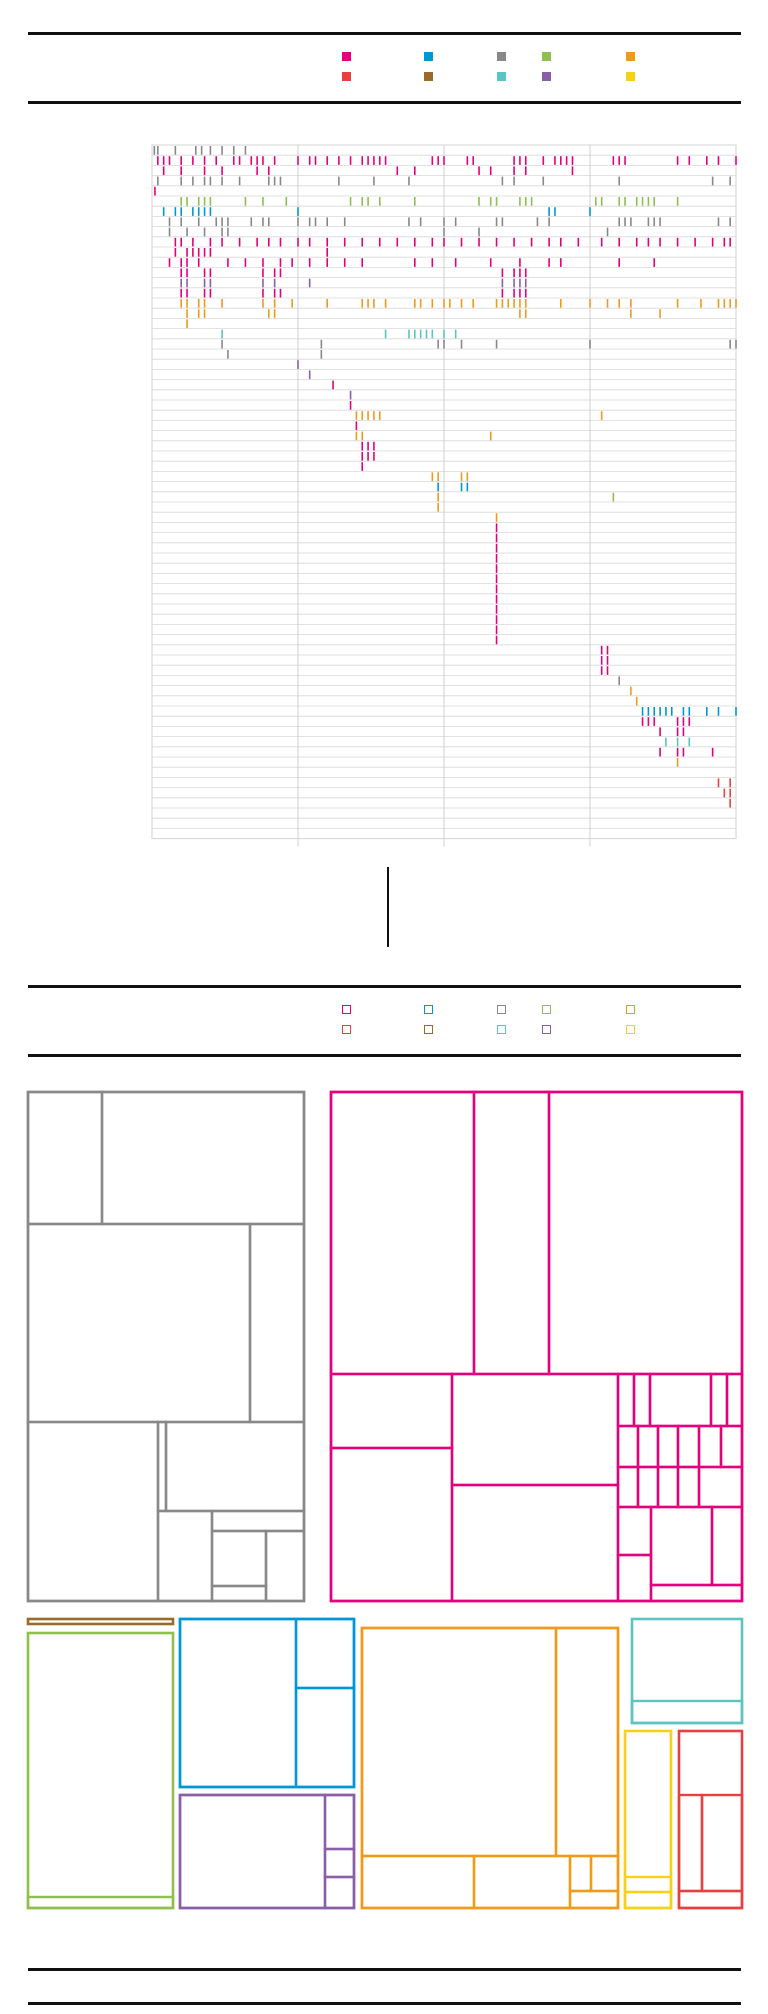  I want to click on connector-line, so click(388, 907).